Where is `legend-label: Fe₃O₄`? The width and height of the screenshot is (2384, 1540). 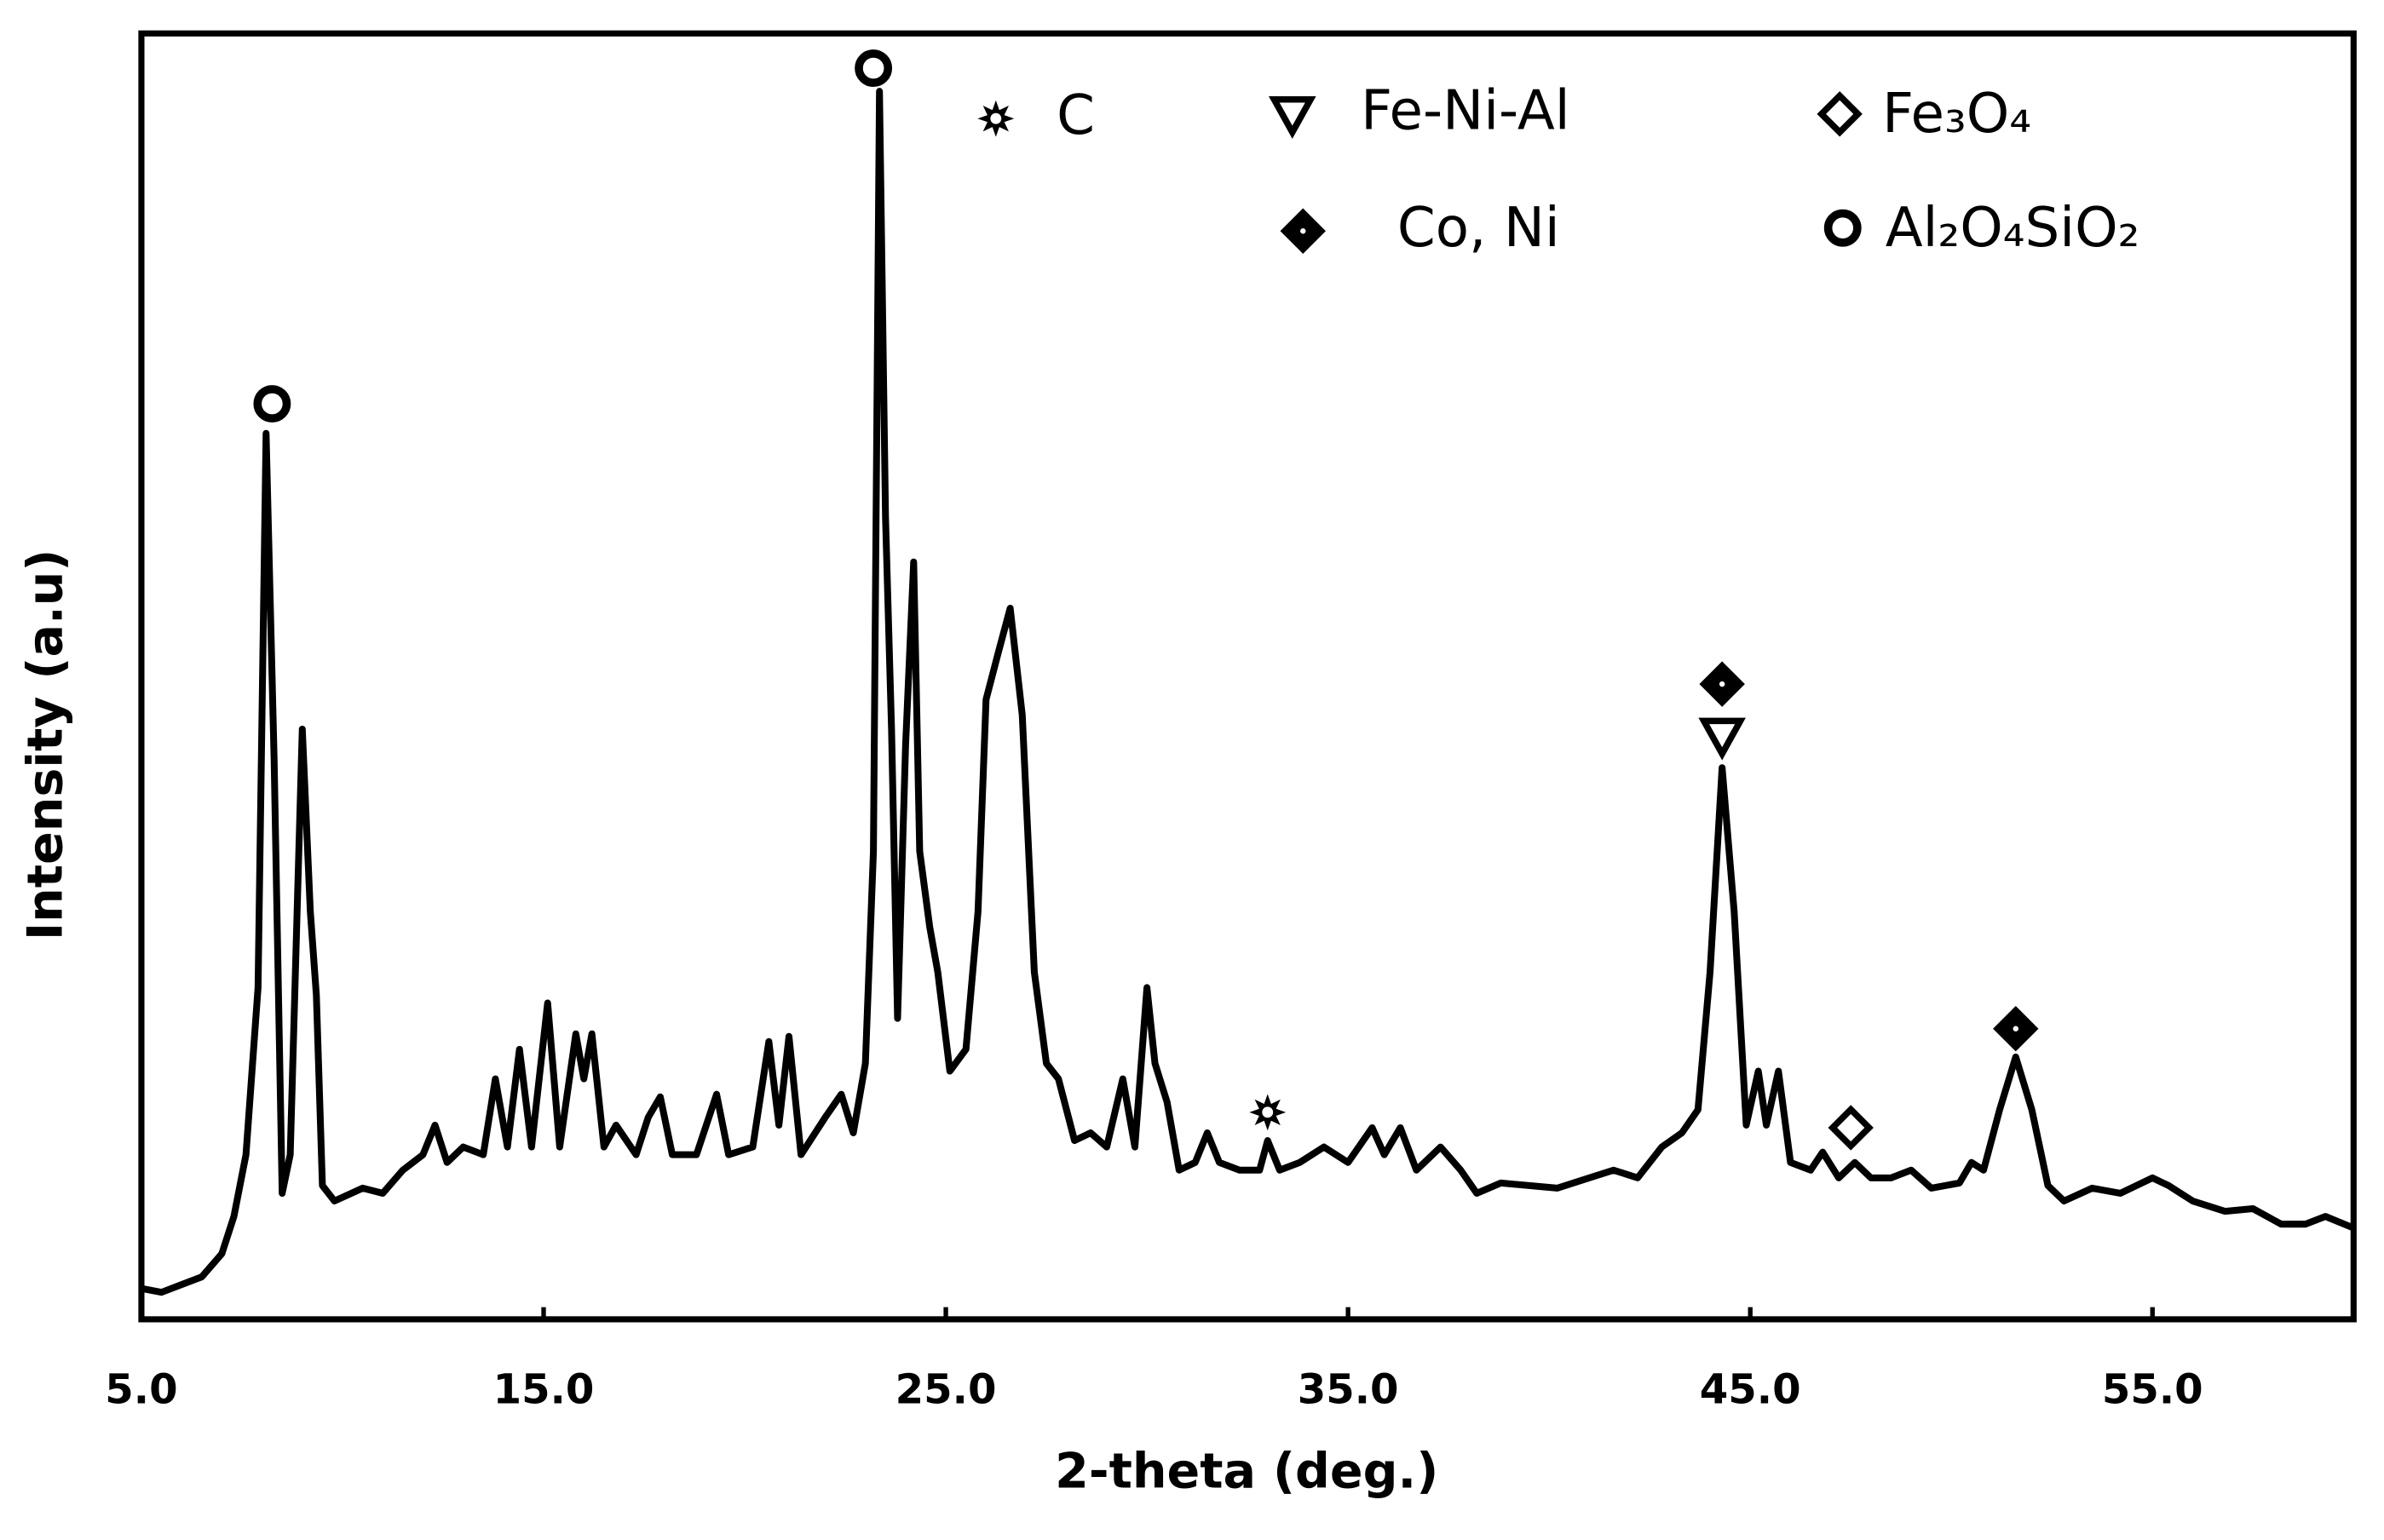 legend-label: Fe₃O₄ is located at coordinates (1956, 114).